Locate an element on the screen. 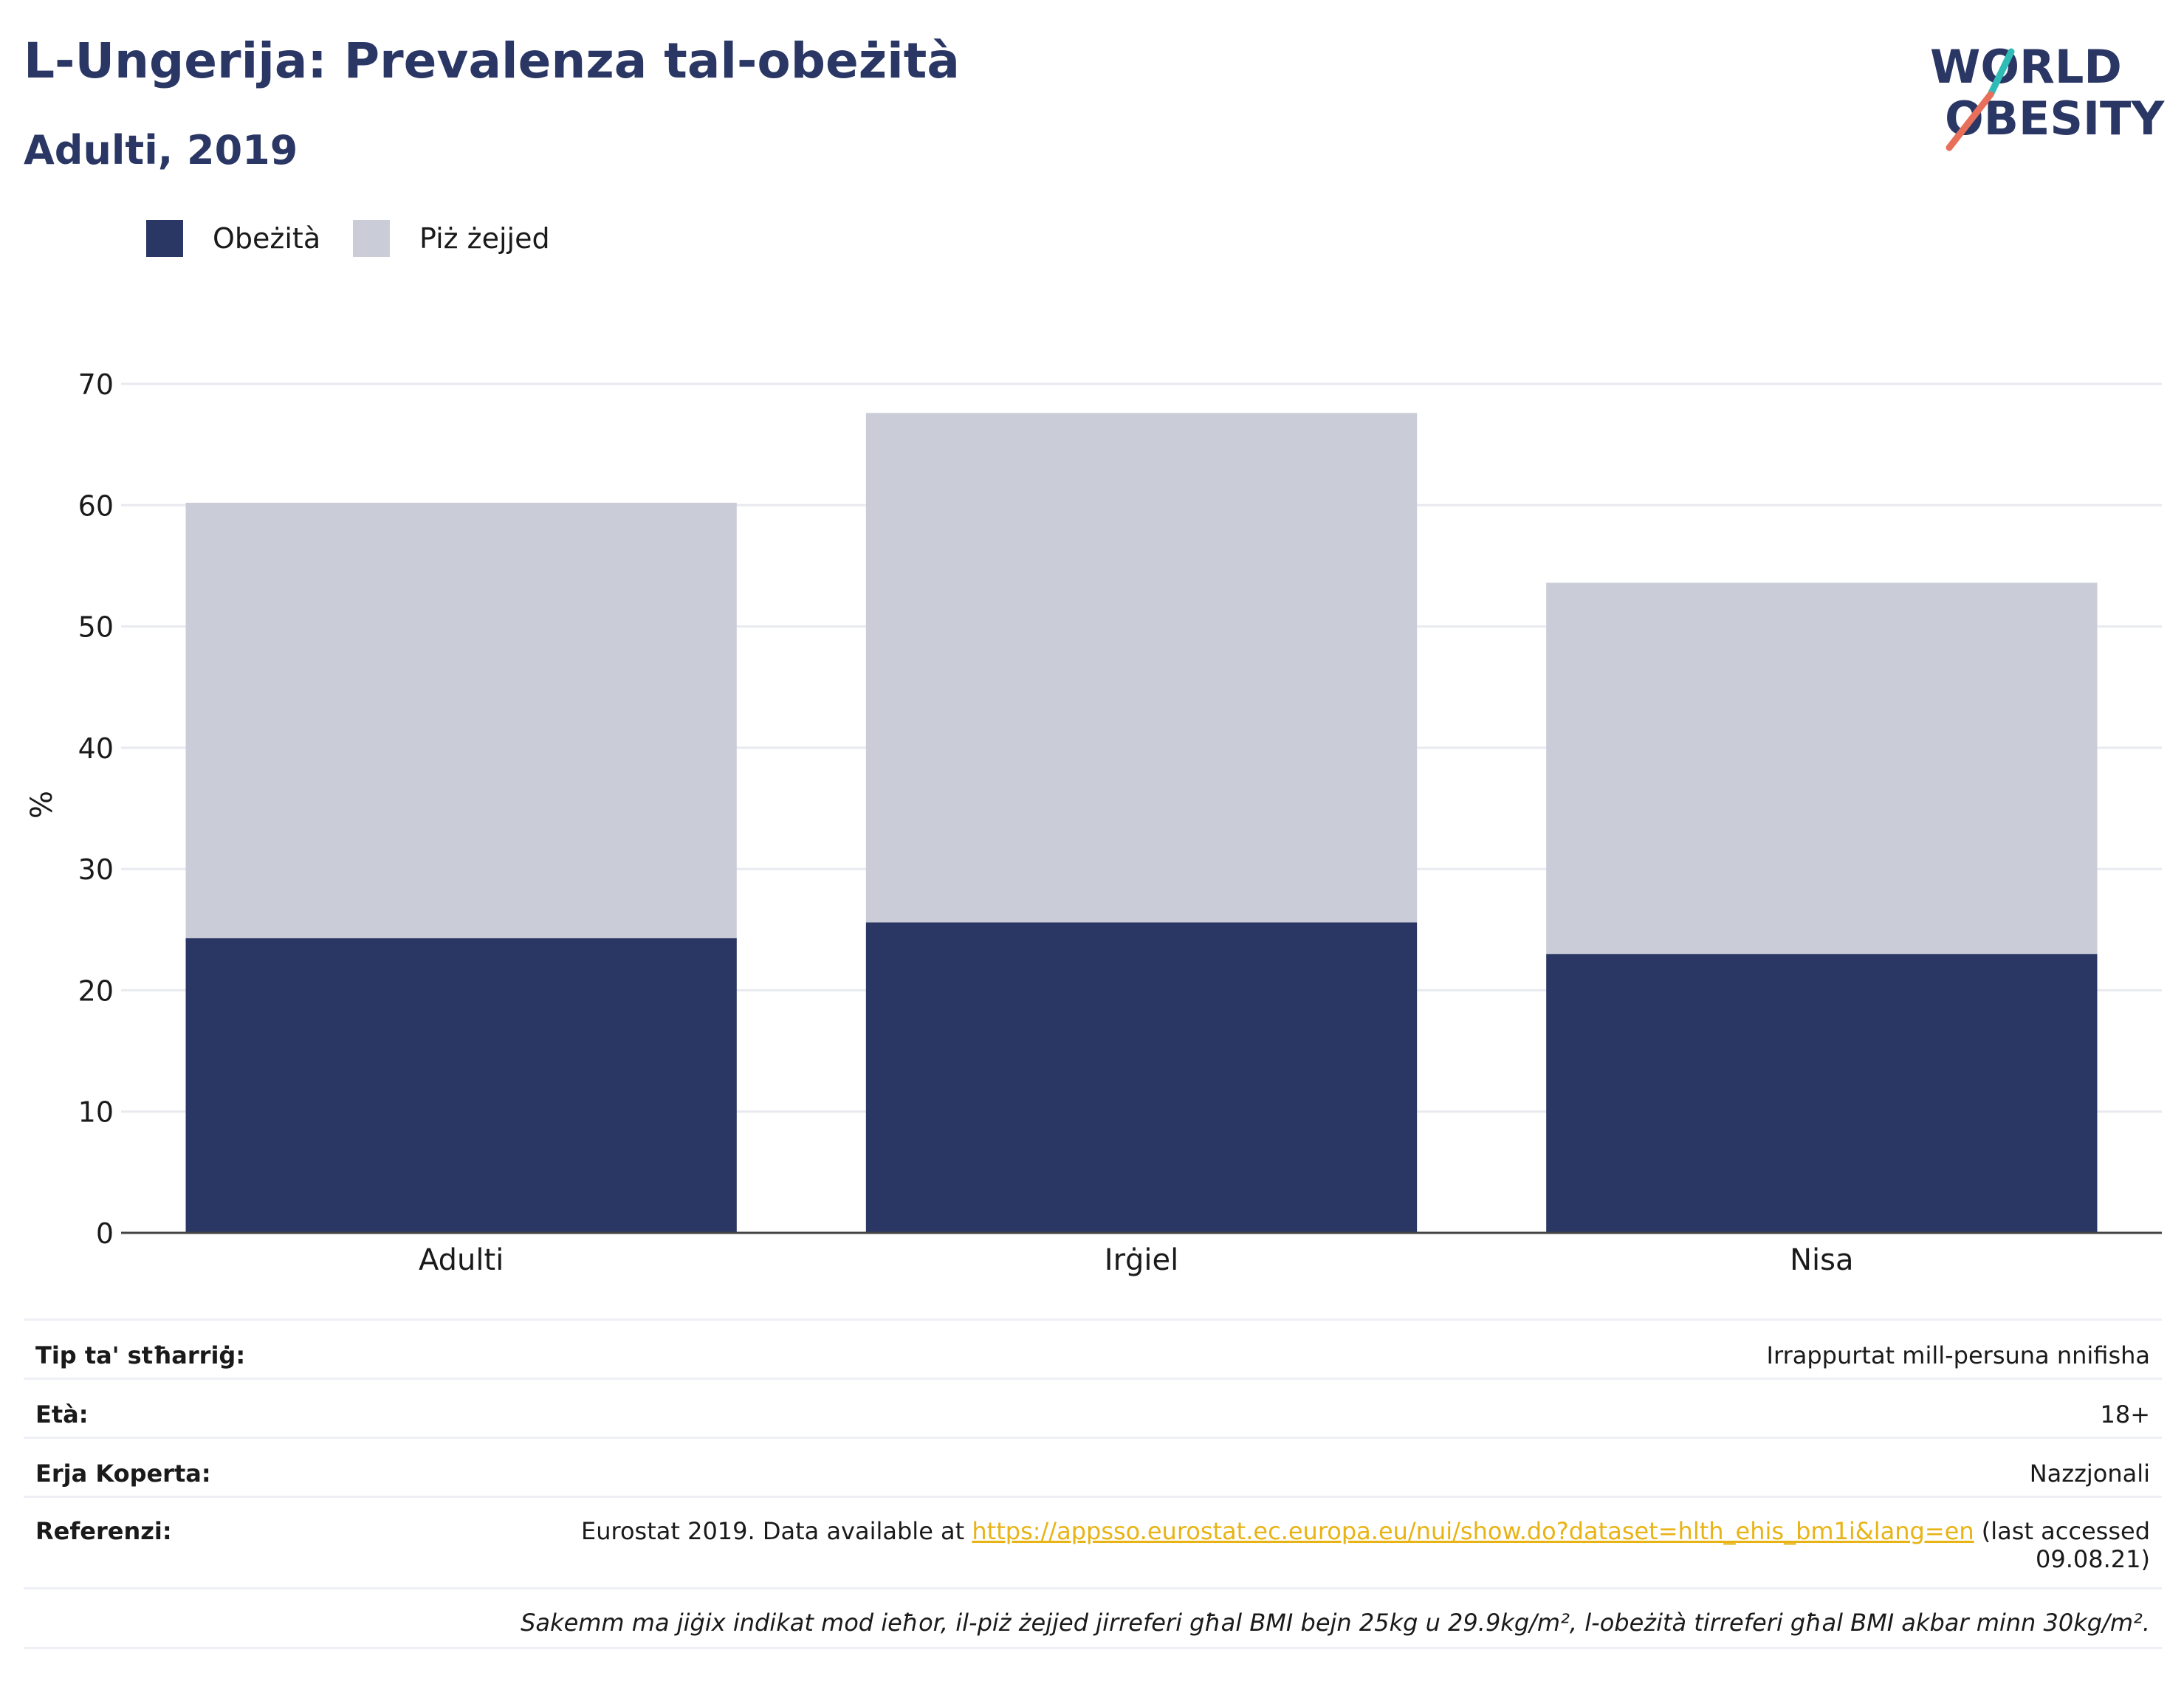 The height and width of the screenshot is (1695, 2184). y-tick-label: 30 is located at coordinates (96, 869).